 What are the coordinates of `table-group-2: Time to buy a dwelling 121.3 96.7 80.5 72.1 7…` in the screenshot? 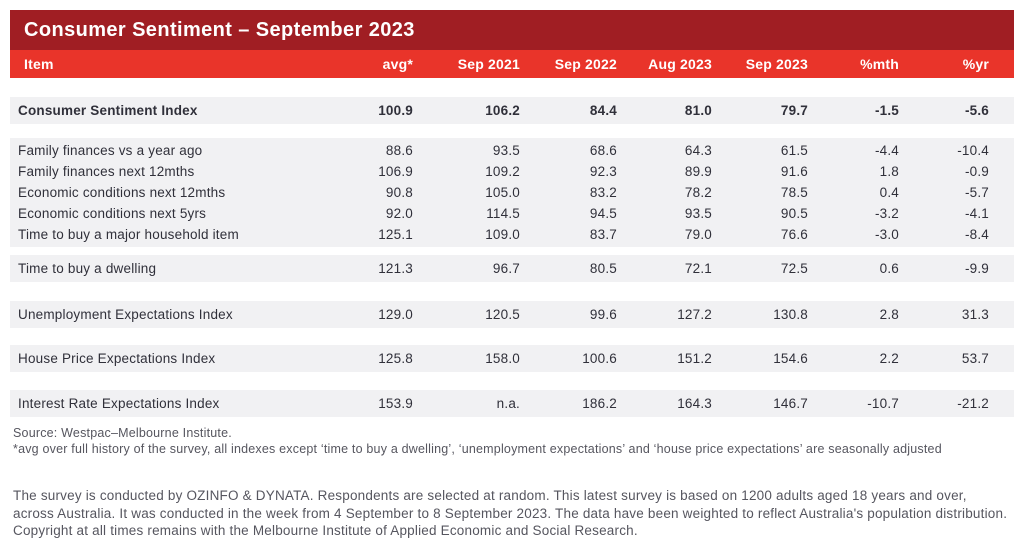 It's located at (512, 268).